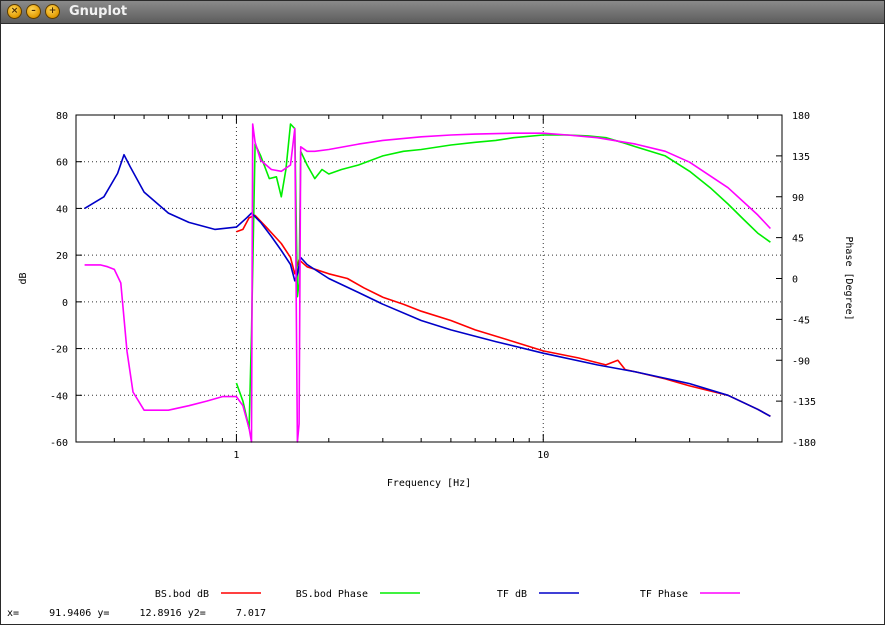  Describe the element at coordinates (804, 443) in the screenshot. I see `y2-tick-label: -180` at that location.